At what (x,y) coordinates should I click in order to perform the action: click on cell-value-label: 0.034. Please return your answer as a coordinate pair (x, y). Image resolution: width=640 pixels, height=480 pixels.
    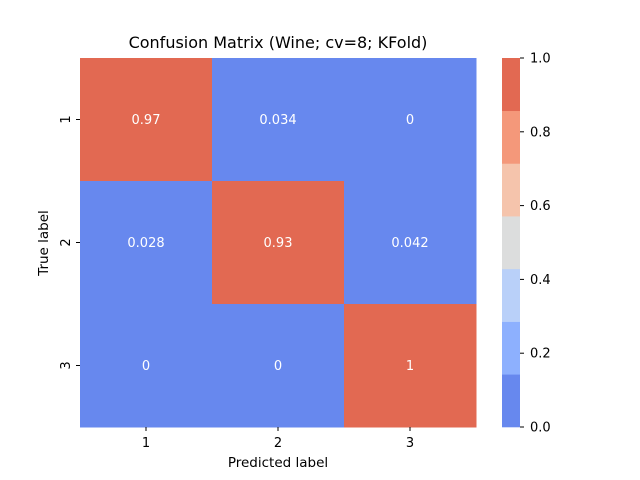
    Looking at the image, I should click on (277, 120).